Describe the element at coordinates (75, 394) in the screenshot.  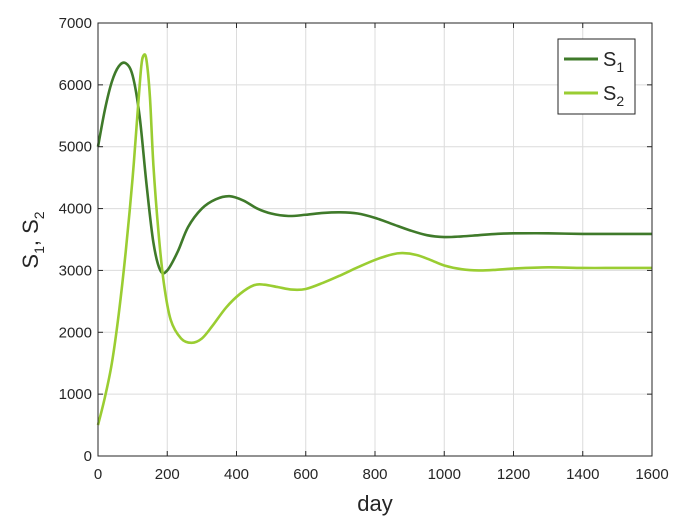
I see `y-tick-label: 1000` at that location.